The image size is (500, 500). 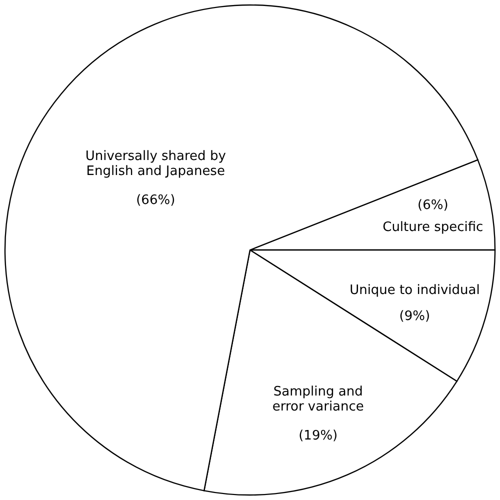 I want to click on data-label: (9%), so click(x=414, y=316).